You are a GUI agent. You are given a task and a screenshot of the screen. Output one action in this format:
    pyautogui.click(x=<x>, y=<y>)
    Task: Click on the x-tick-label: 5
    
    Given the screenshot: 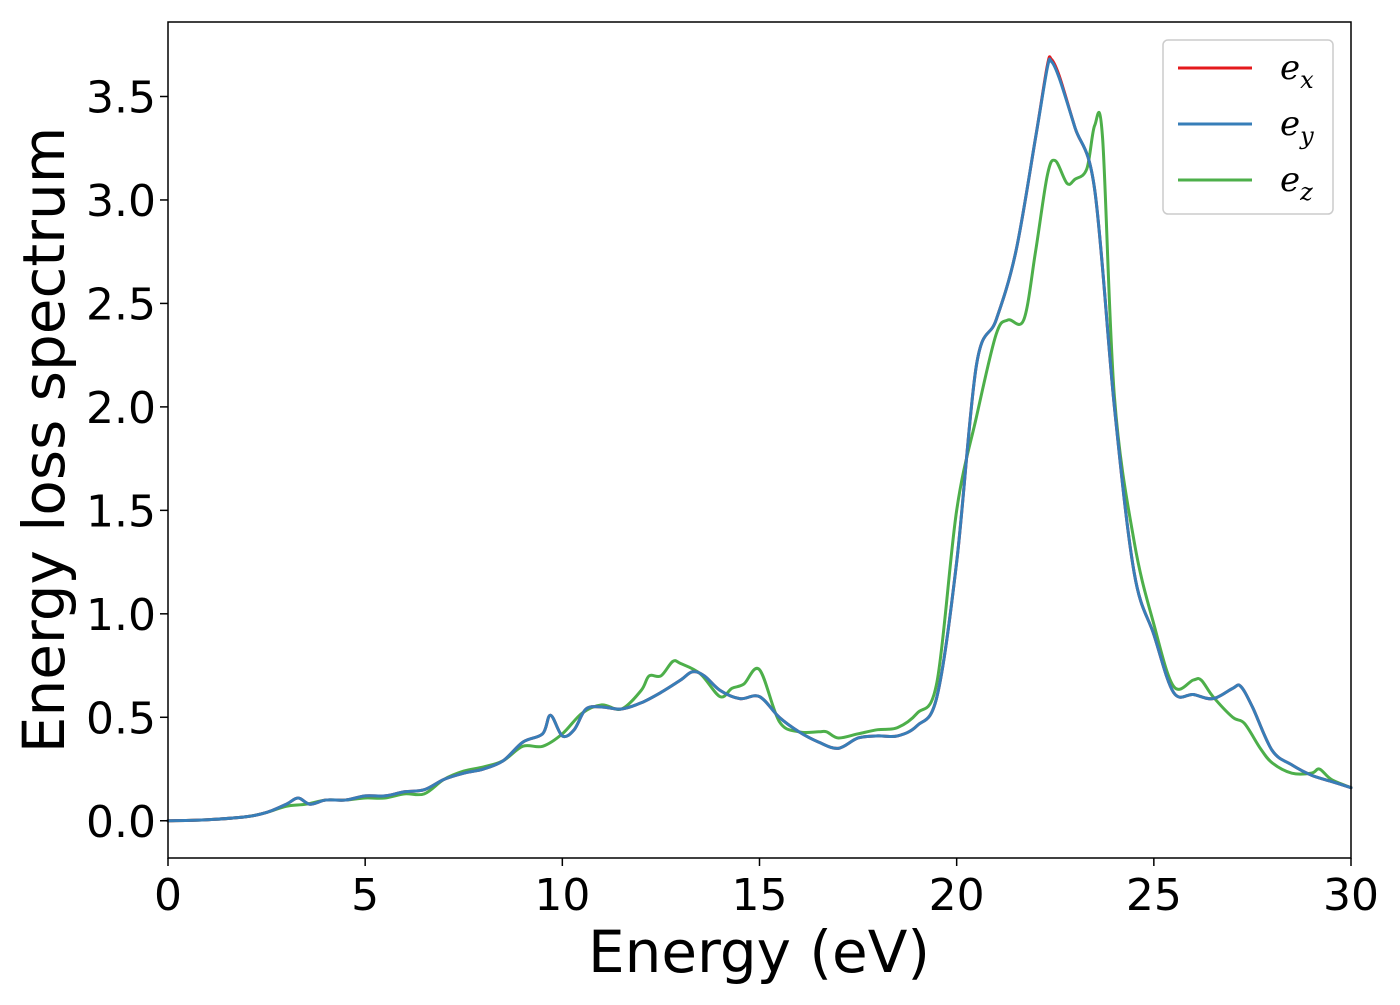 What is the action you would take?
    pyautogui.click(x=365, y=895)
    